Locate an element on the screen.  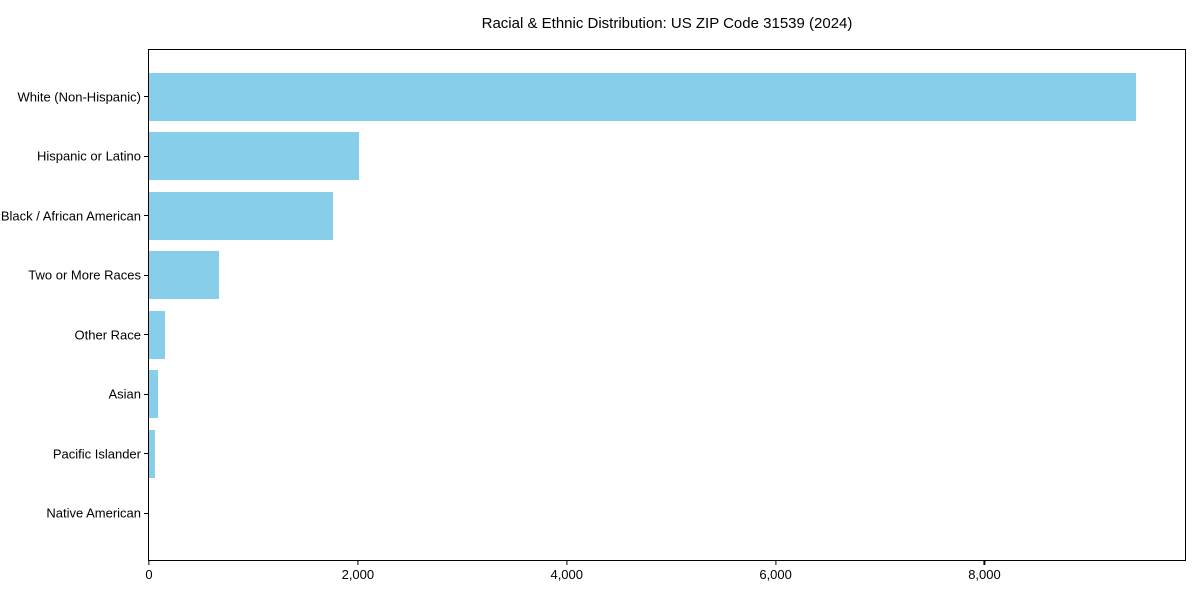
bar-pacific-islander is located at coordinates (152, 453).